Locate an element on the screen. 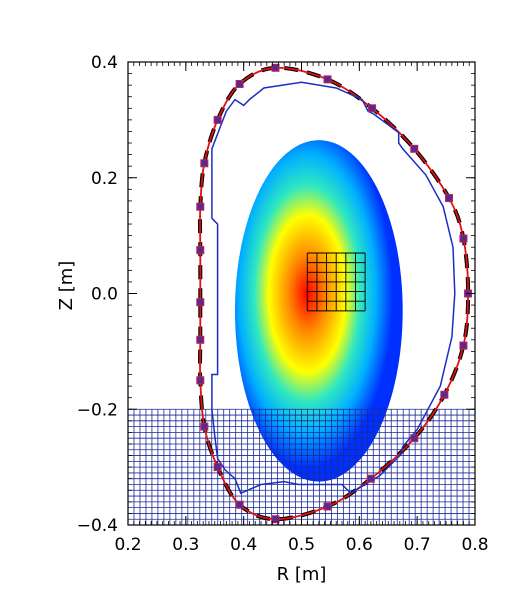 Image resolution: width=517 pixels, height=602 pixels. y-axis-title: Z [m] is located at coordinates (66, 286).